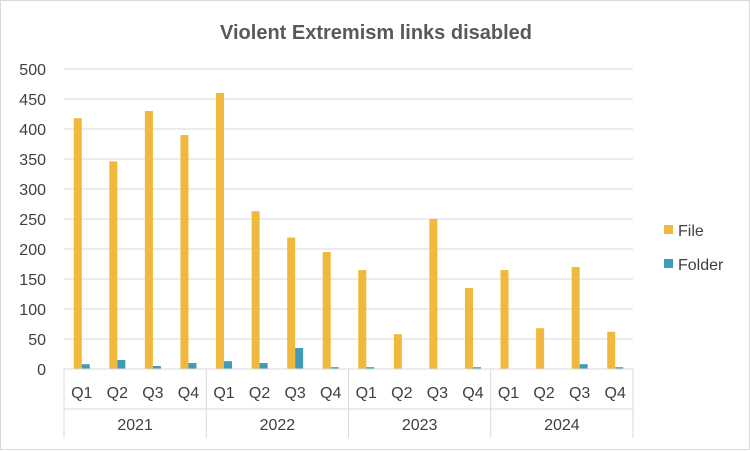  Describe the element at coordinates (691, 231) in the screenshot. I see `legend-label-file: File` at that location.